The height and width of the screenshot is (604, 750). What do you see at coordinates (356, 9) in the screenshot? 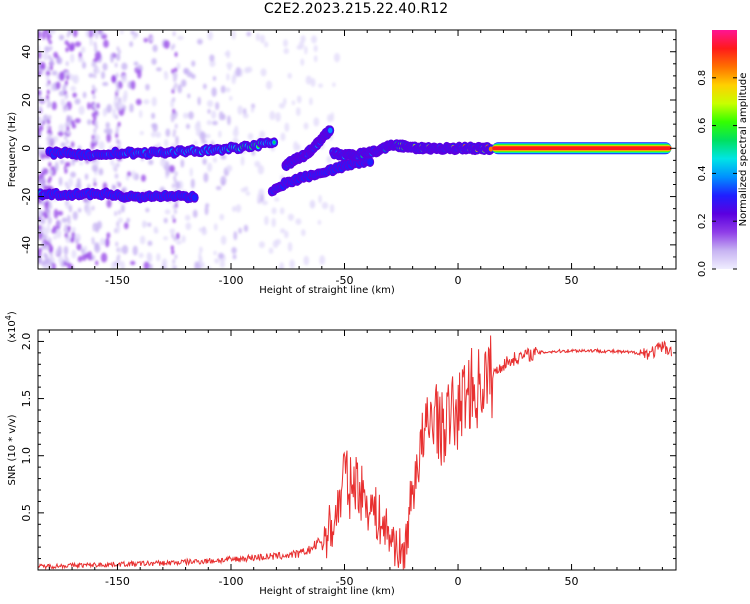
I see `figure-title: C2E2.2023.215.22.40.R12` at bounding box center [356, 9].